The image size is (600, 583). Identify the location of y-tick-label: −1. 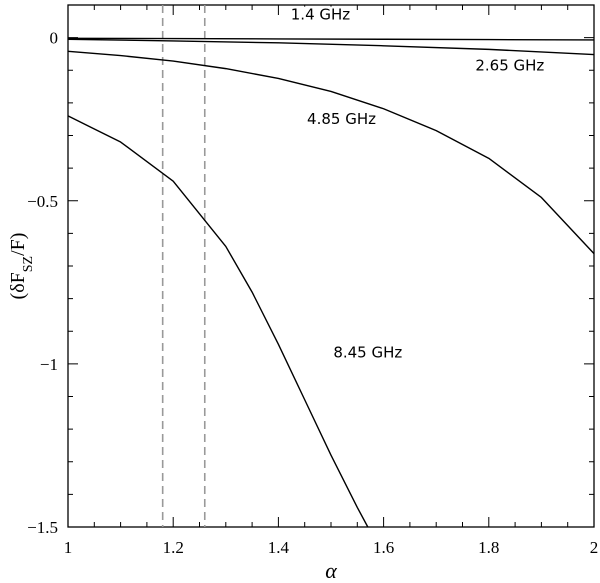
(49, 364).